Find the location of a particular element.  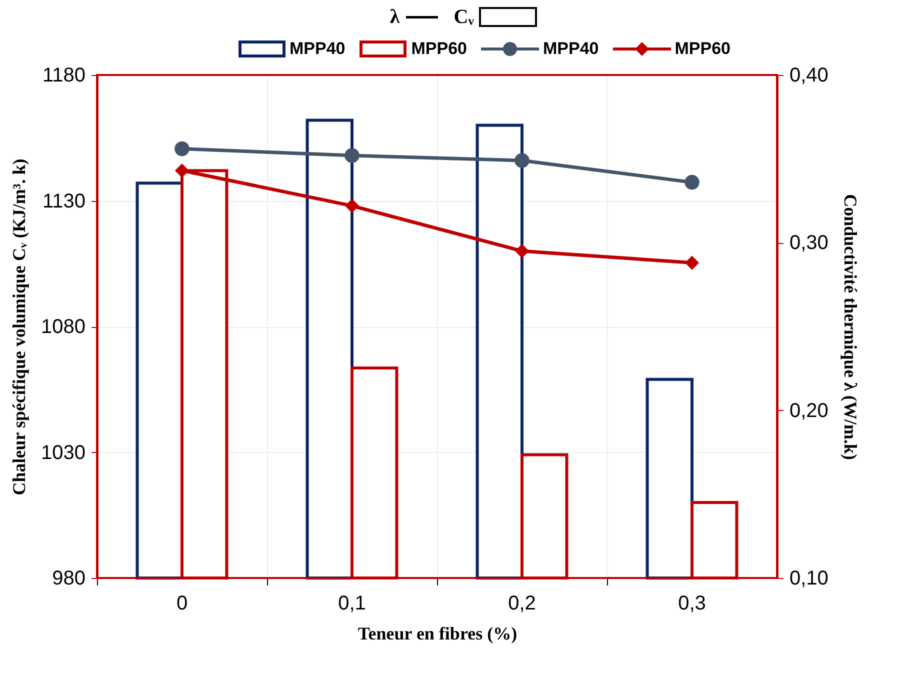

y2-tick-label: 0,40 is located at coordinates (809, 75).